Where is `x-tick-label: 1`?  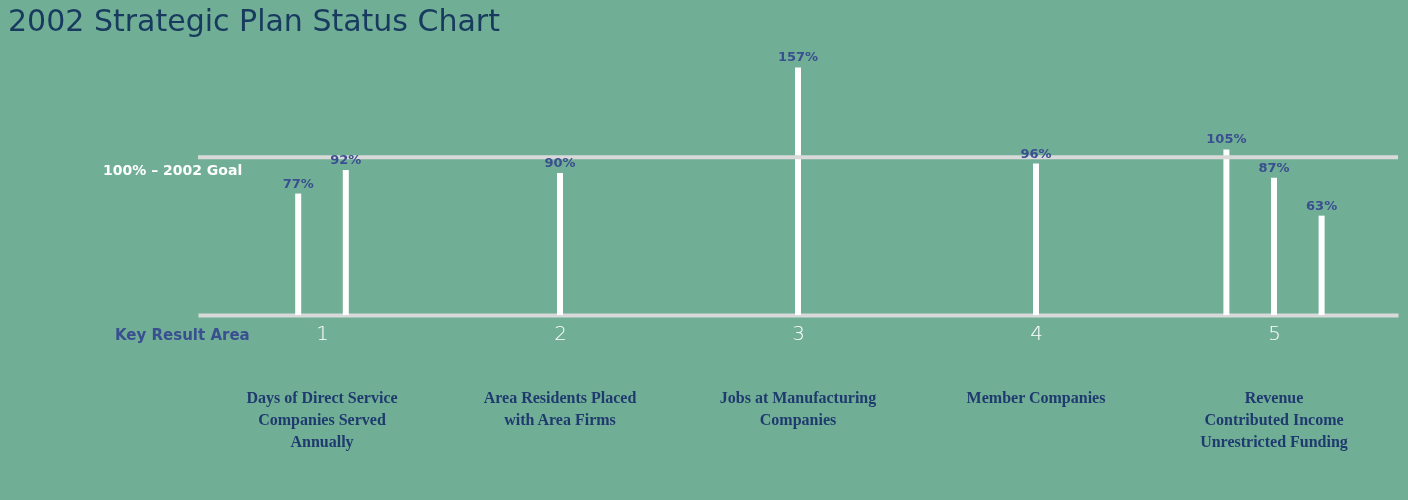
x-tick-label: 1 is located at coordinates (322, 332).